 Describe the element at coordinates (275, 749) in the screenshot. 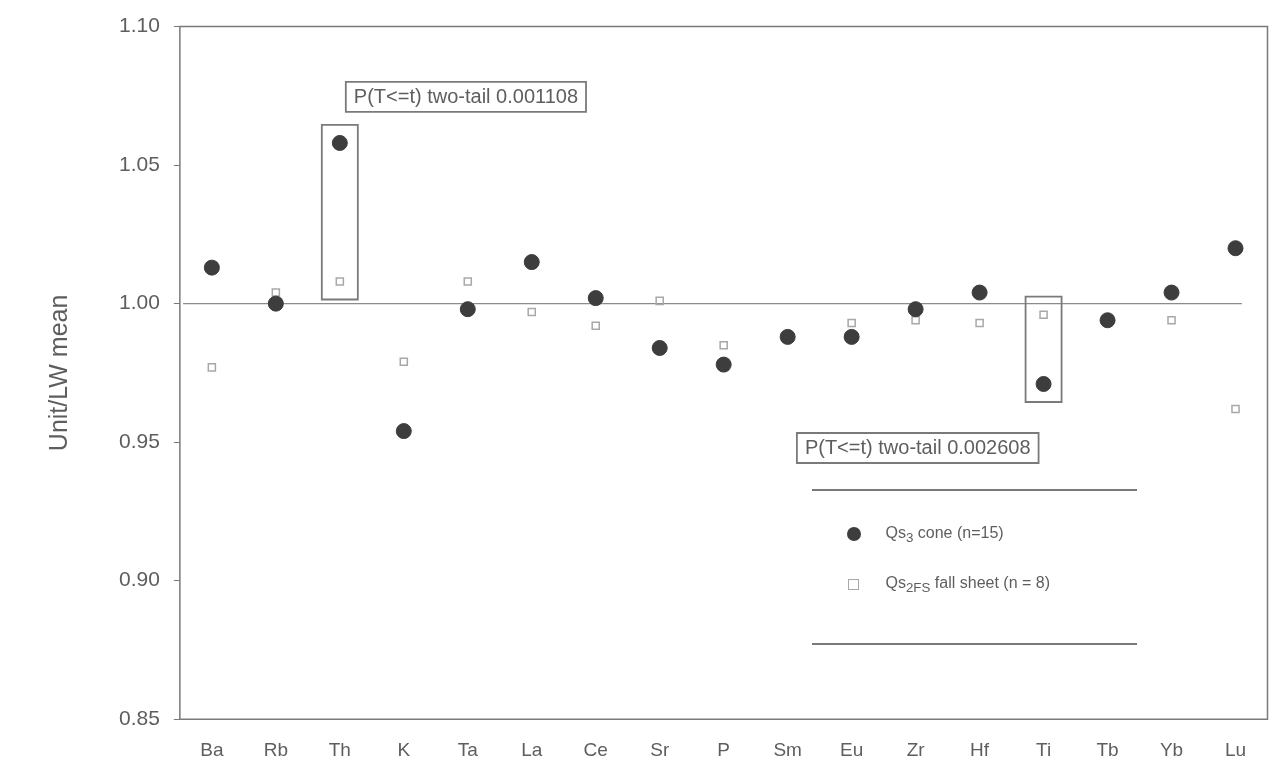

I see `x-tick-label: Rb` at that location.